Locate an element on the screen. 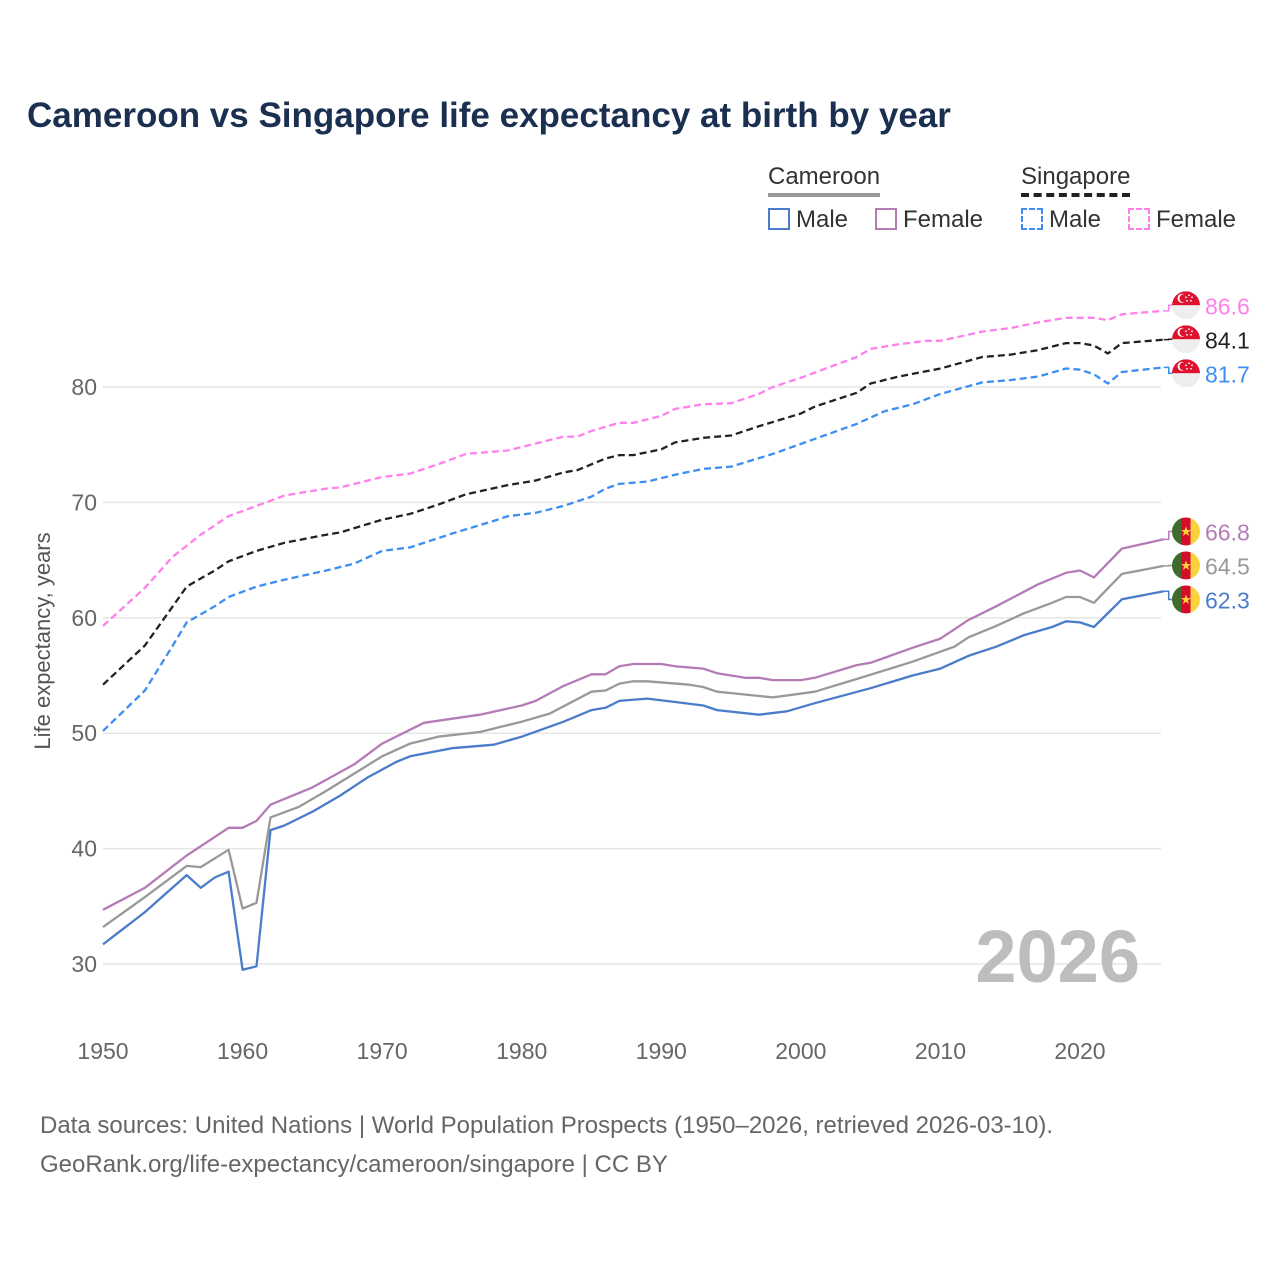 The height and width of the screenshot is (1280, 1280). y-tick-label: 70 is located at coordinates (84, 502).